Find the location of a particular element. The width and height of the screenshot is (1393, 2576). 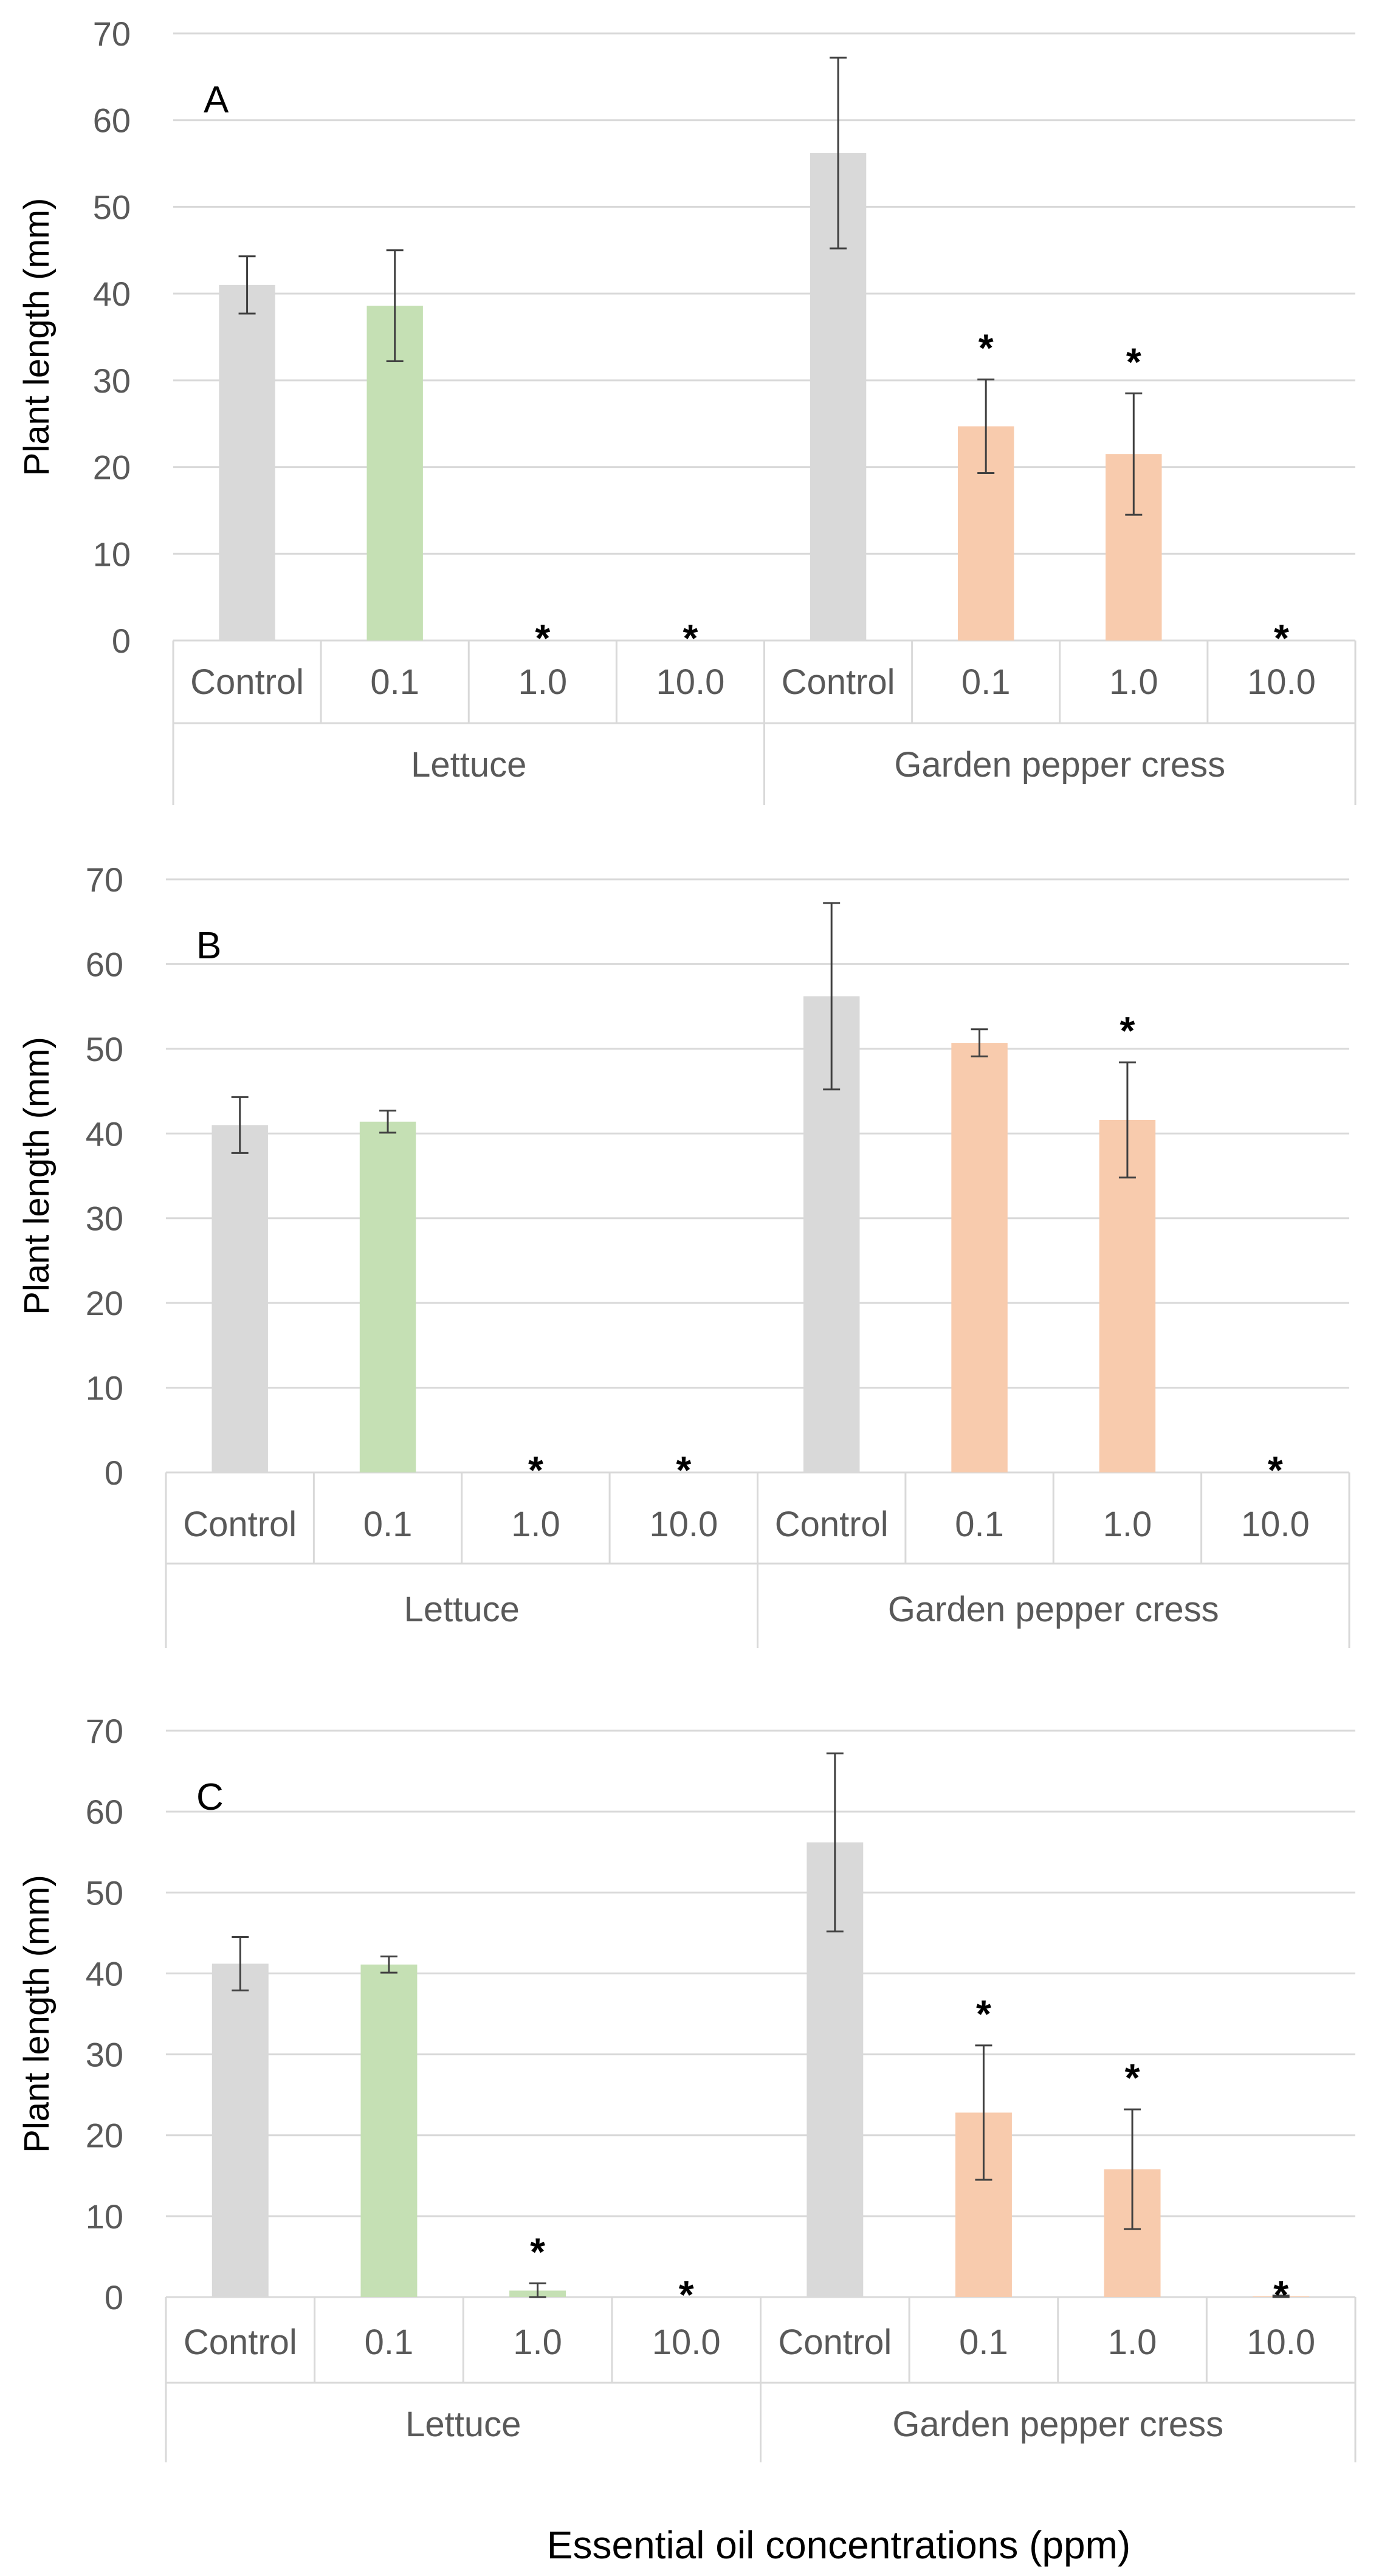

panel-letter: A is located at coordinates (216, 100).